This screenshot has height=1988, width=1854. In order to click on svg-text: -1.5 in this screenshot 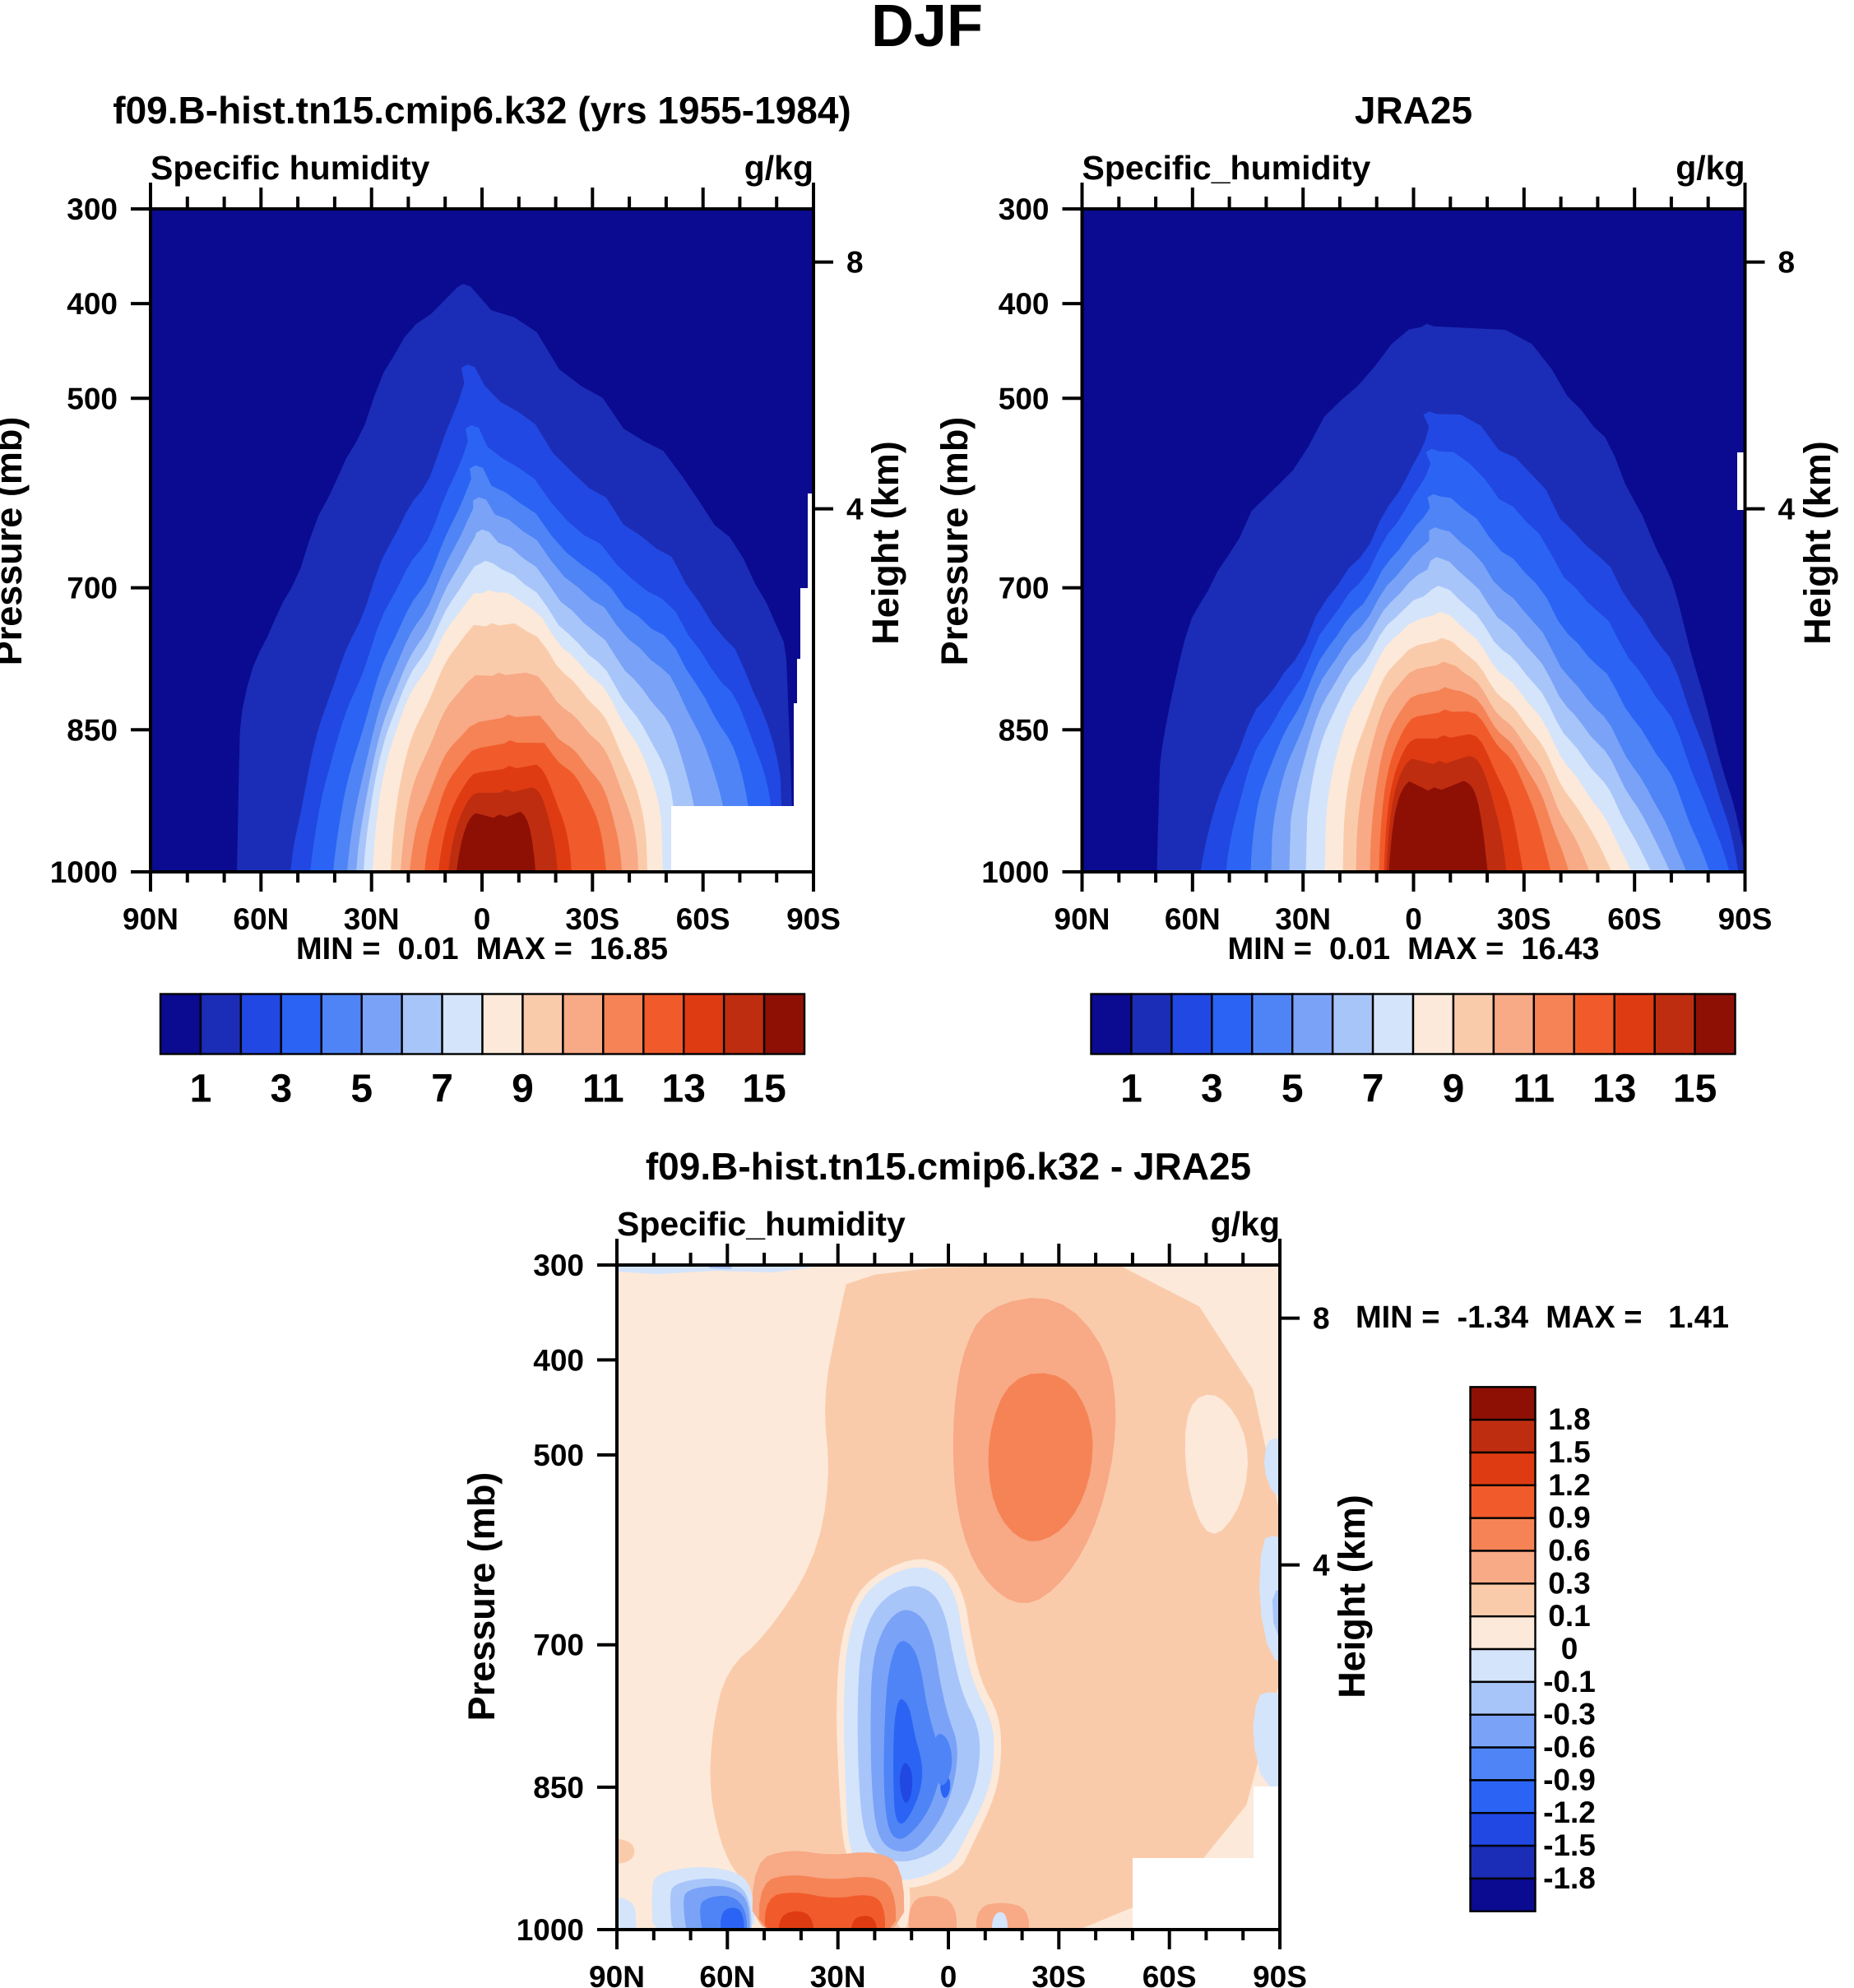, I will do `click(1569, 1845)`.